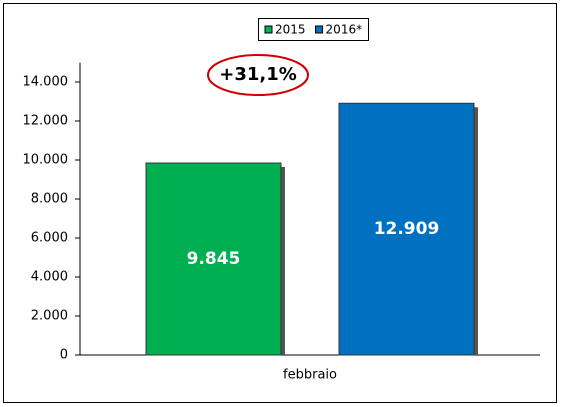  What do you see at coordinates (313, 29) in the screenshot?
I see `legend-box` at bounding box center [313, 29].